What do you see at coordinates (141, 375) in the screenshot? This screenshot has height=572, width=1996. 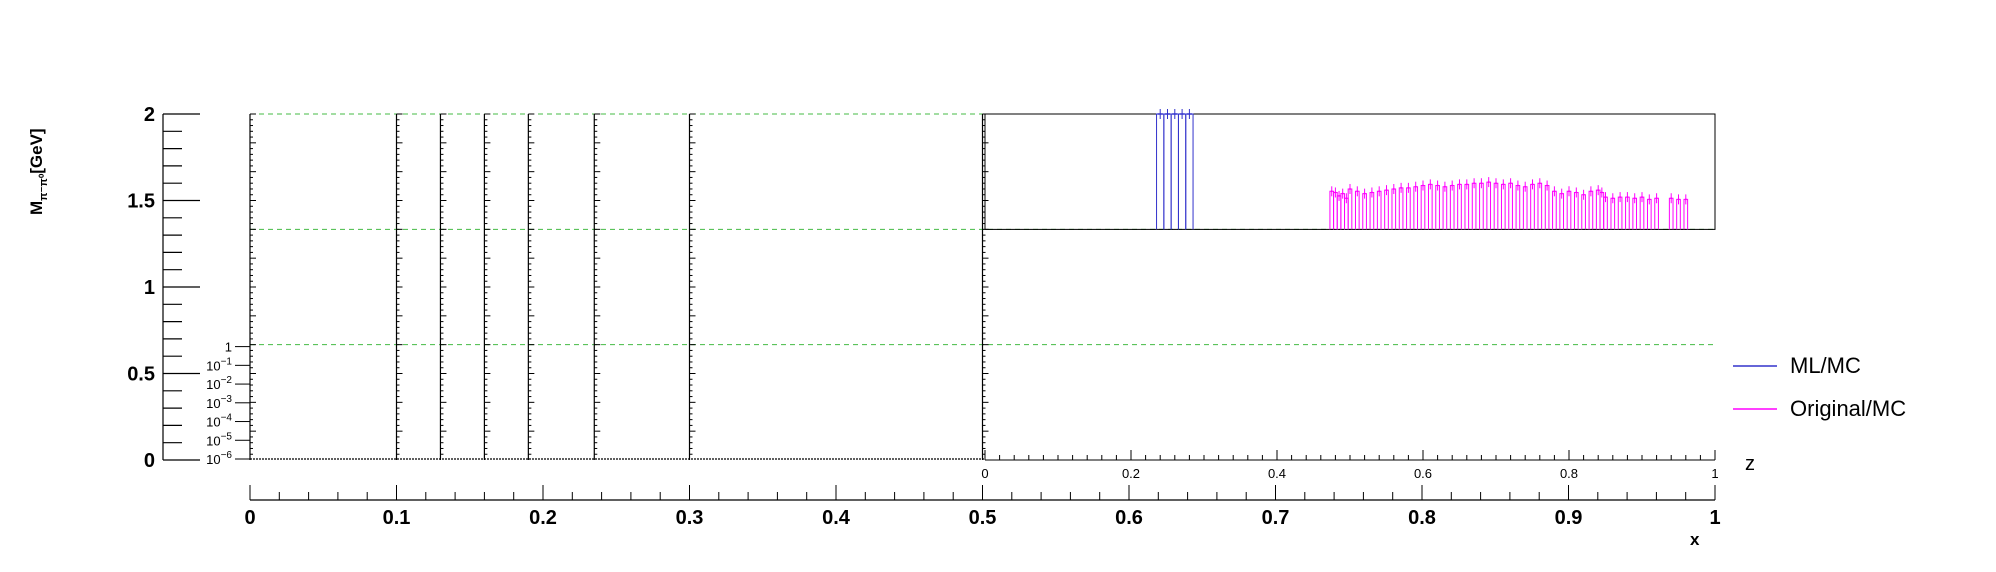 I see `y-tick-label: 0.5` at bounding box center [141, 375].